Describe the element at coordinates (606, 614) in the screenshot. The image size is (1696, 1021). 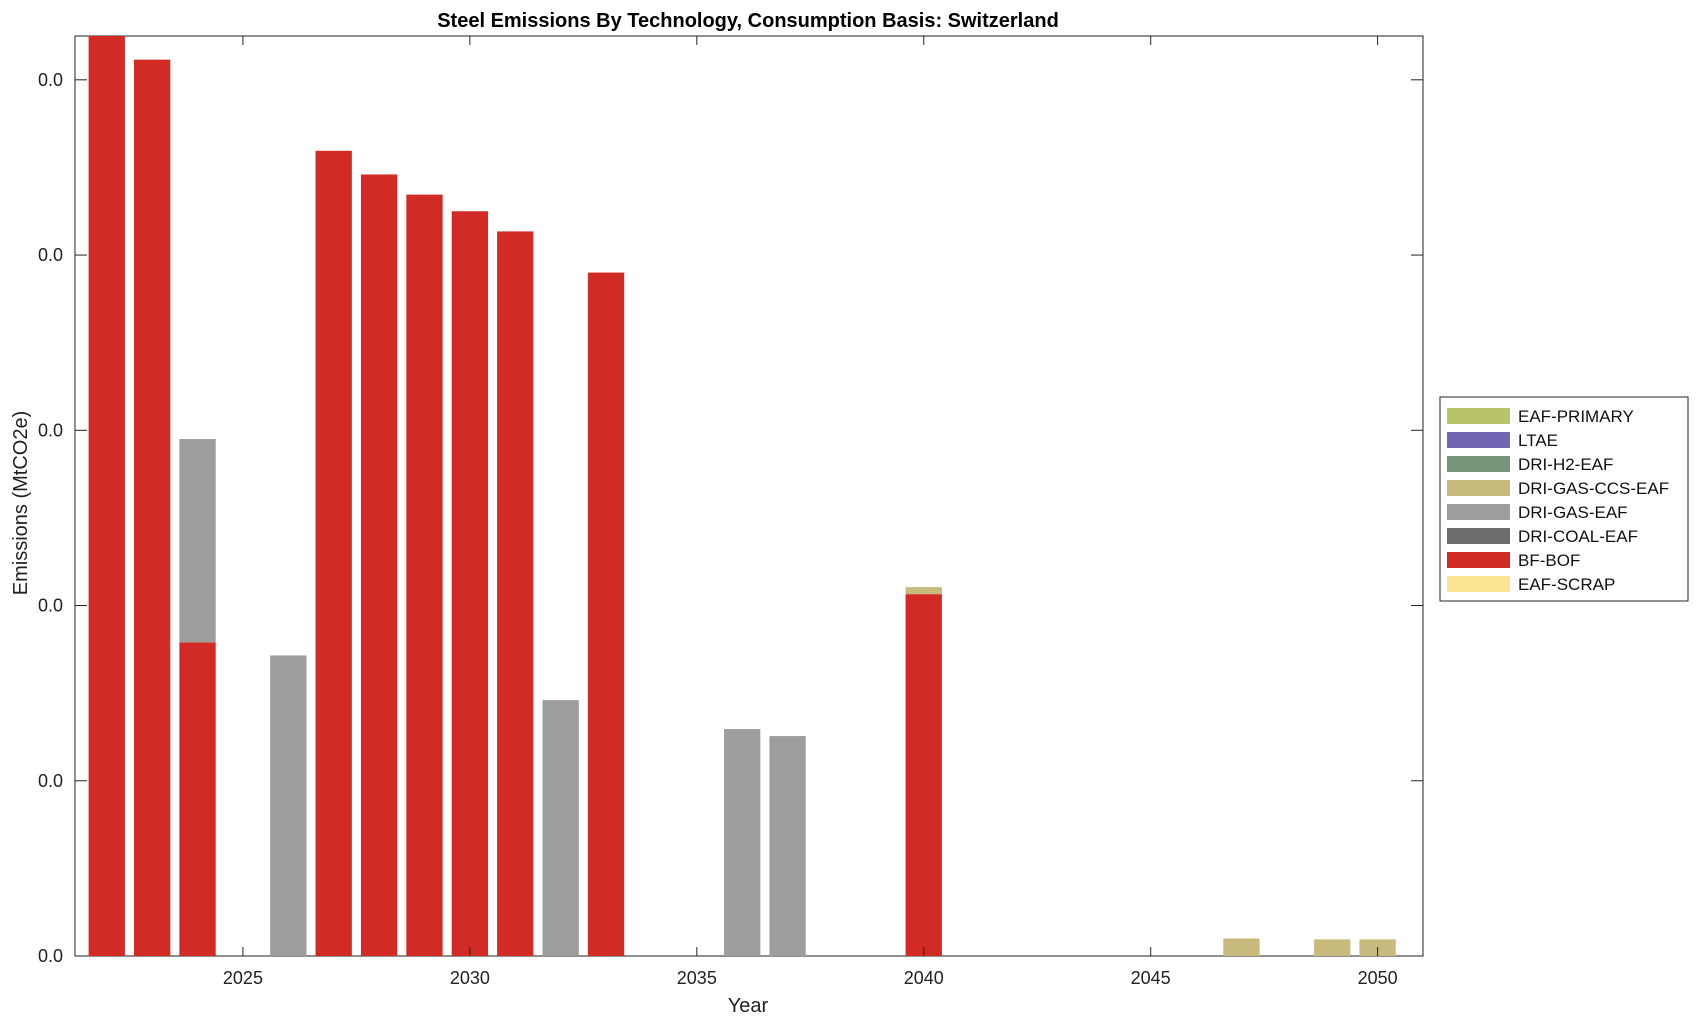
I see `bar-bf-bof-2033` at that location.